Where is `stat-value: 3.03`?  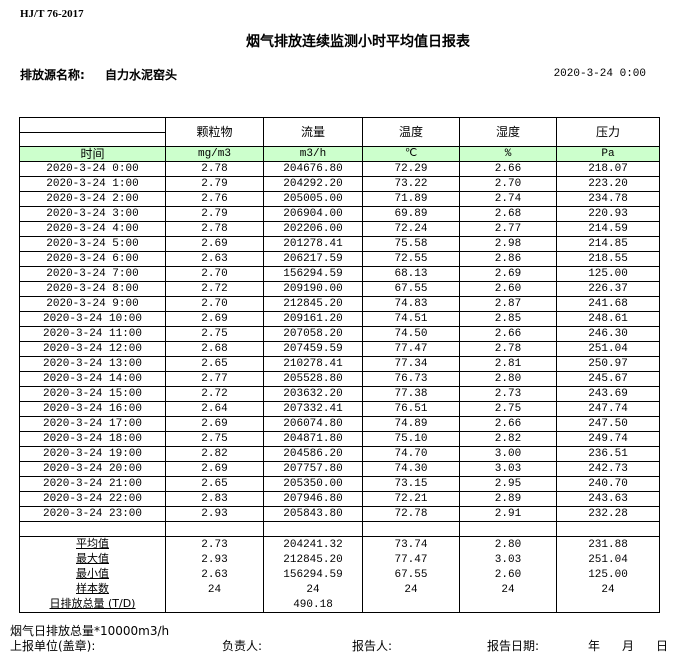 stat-value: 3.03 is located at coordinates (508, 559).